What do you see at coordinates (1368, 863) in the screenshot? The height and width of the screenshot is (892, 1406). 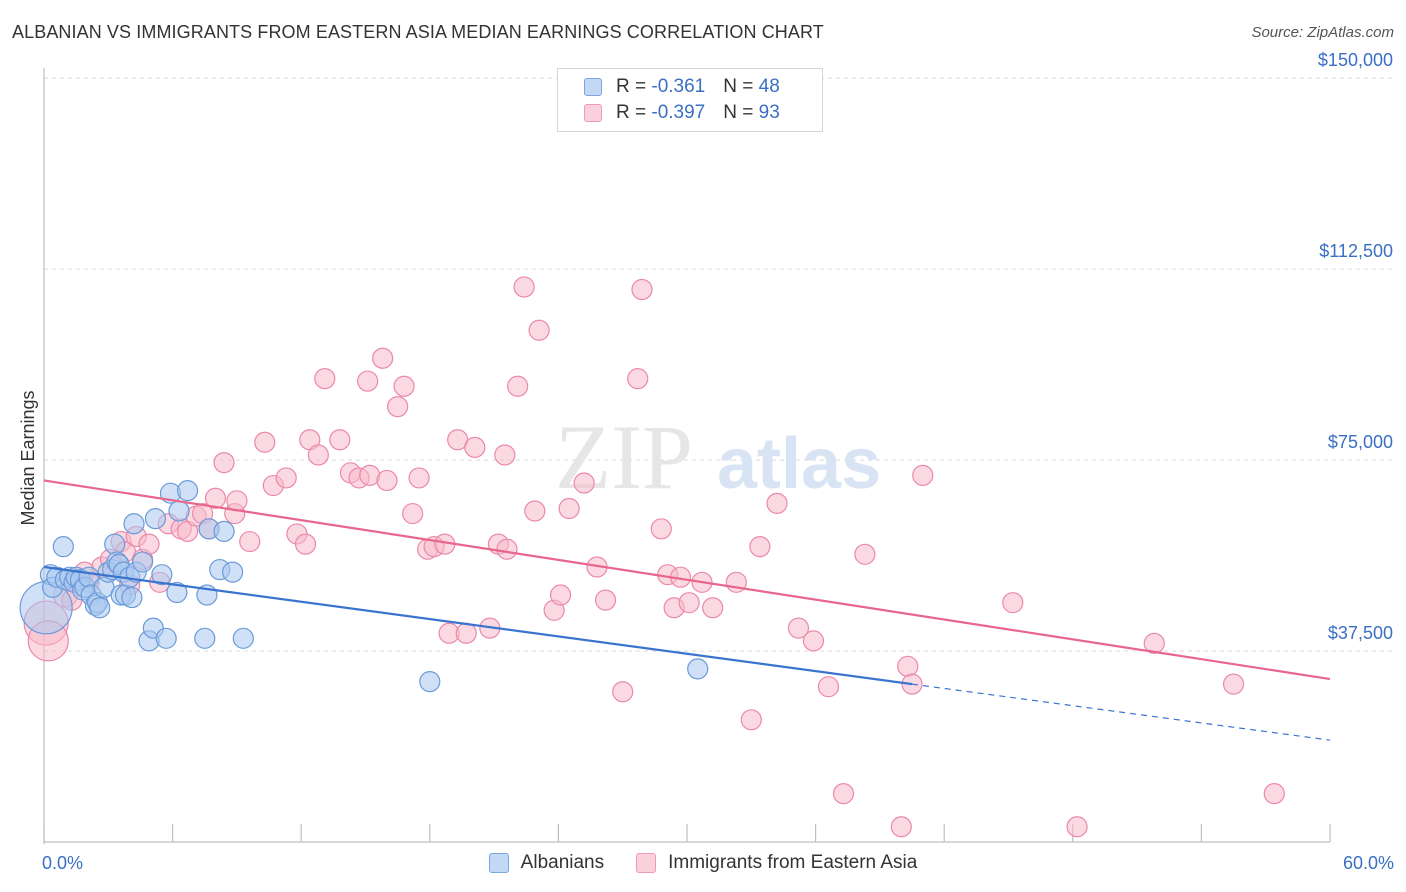 I see `x-tick-label-max: 60.0%` at bounding box center [1368, 863].